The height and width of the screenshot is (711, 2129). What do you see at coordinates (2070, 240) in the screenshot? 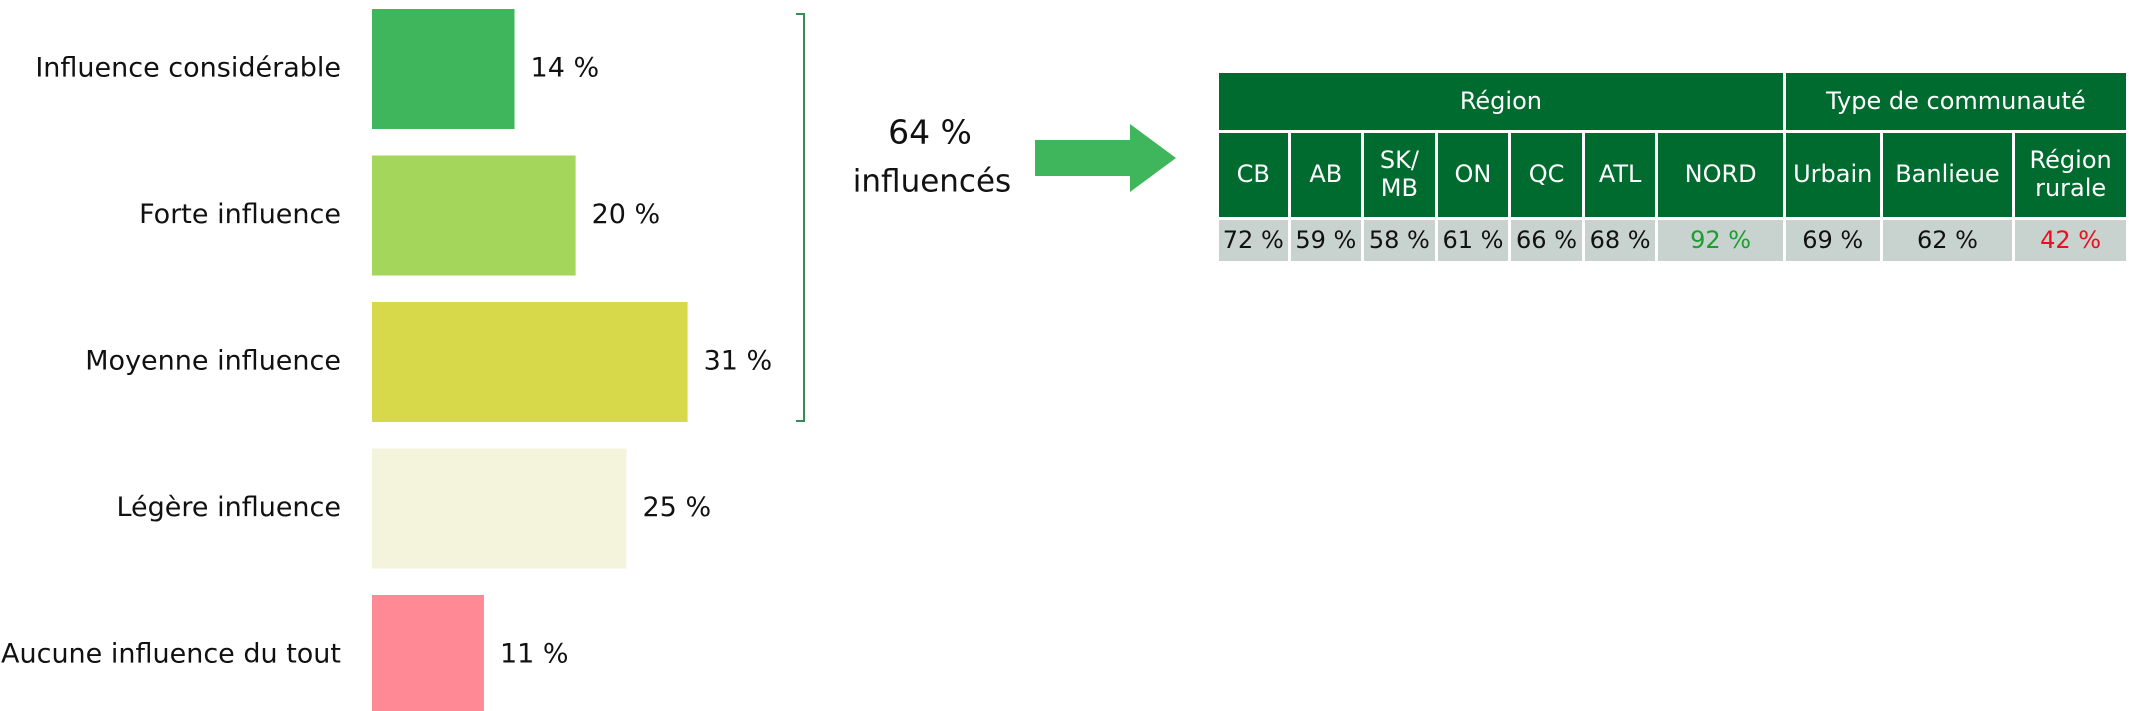
I see `table-cell: 42 %` at bounding box center [2070, 240].